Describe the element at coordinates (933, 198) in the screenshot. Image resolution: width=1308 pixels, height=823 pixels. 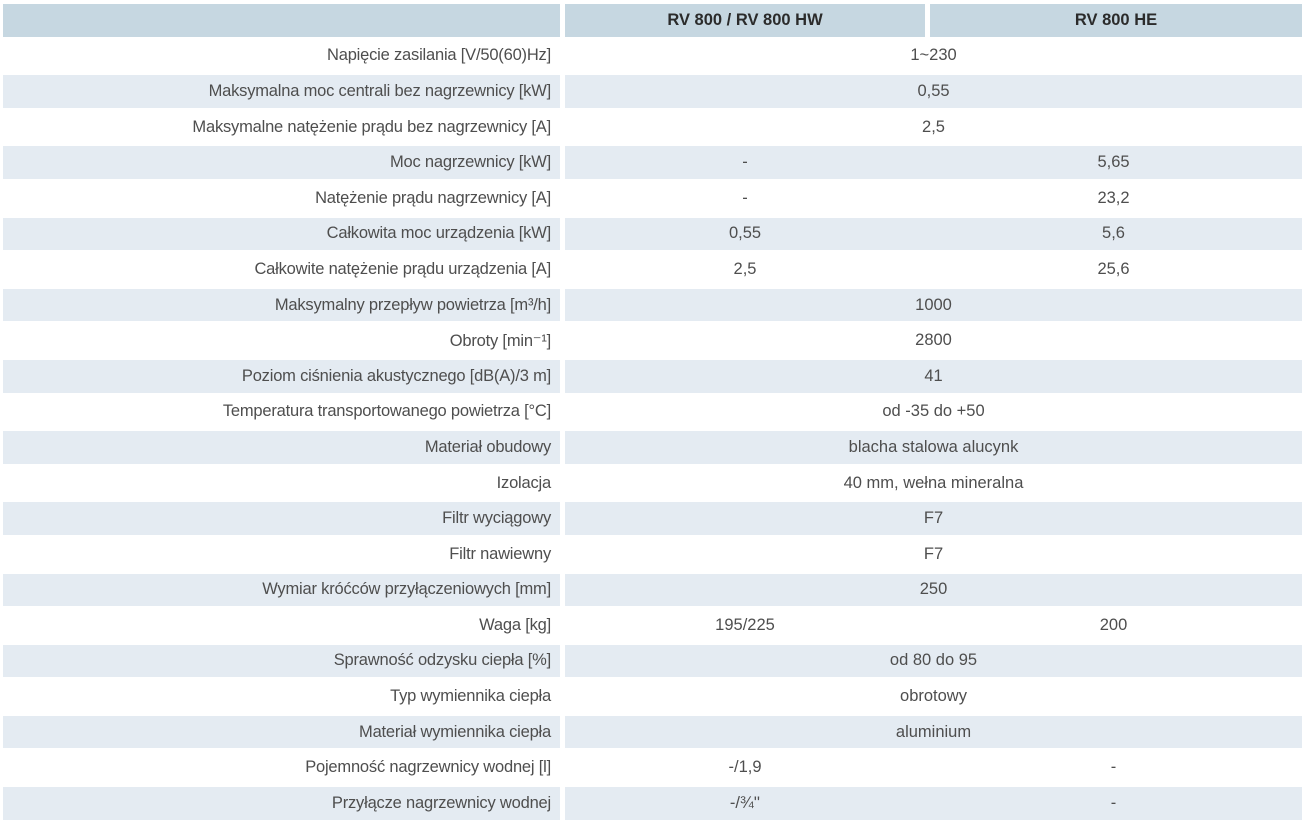
I see `row-values: - 23,2` at that location.